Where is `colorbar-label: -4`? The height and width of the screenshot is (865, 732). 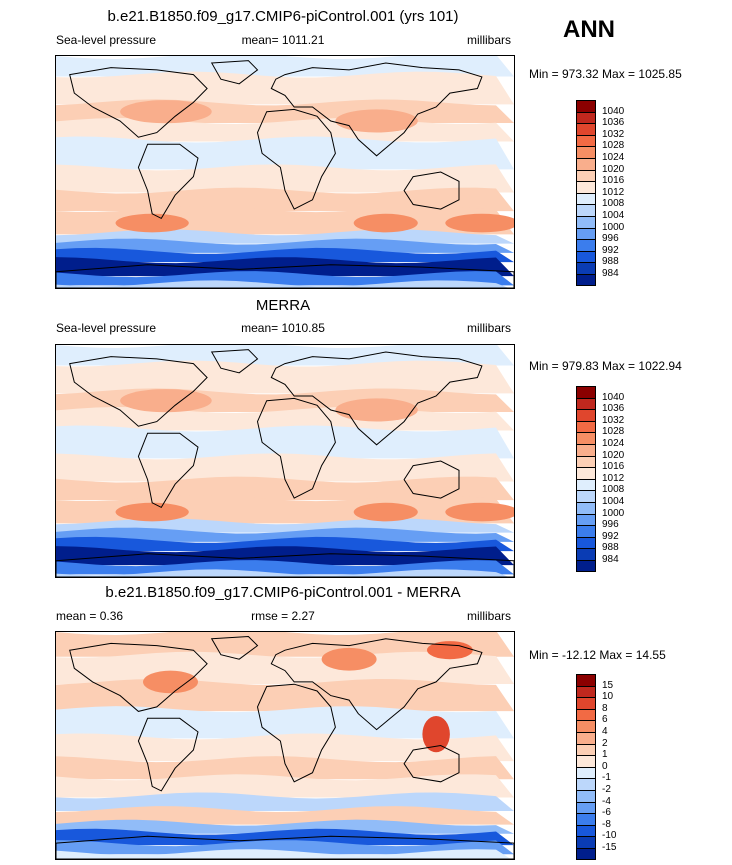 colorbar-label: -4 is located at coordinates (606, 801).